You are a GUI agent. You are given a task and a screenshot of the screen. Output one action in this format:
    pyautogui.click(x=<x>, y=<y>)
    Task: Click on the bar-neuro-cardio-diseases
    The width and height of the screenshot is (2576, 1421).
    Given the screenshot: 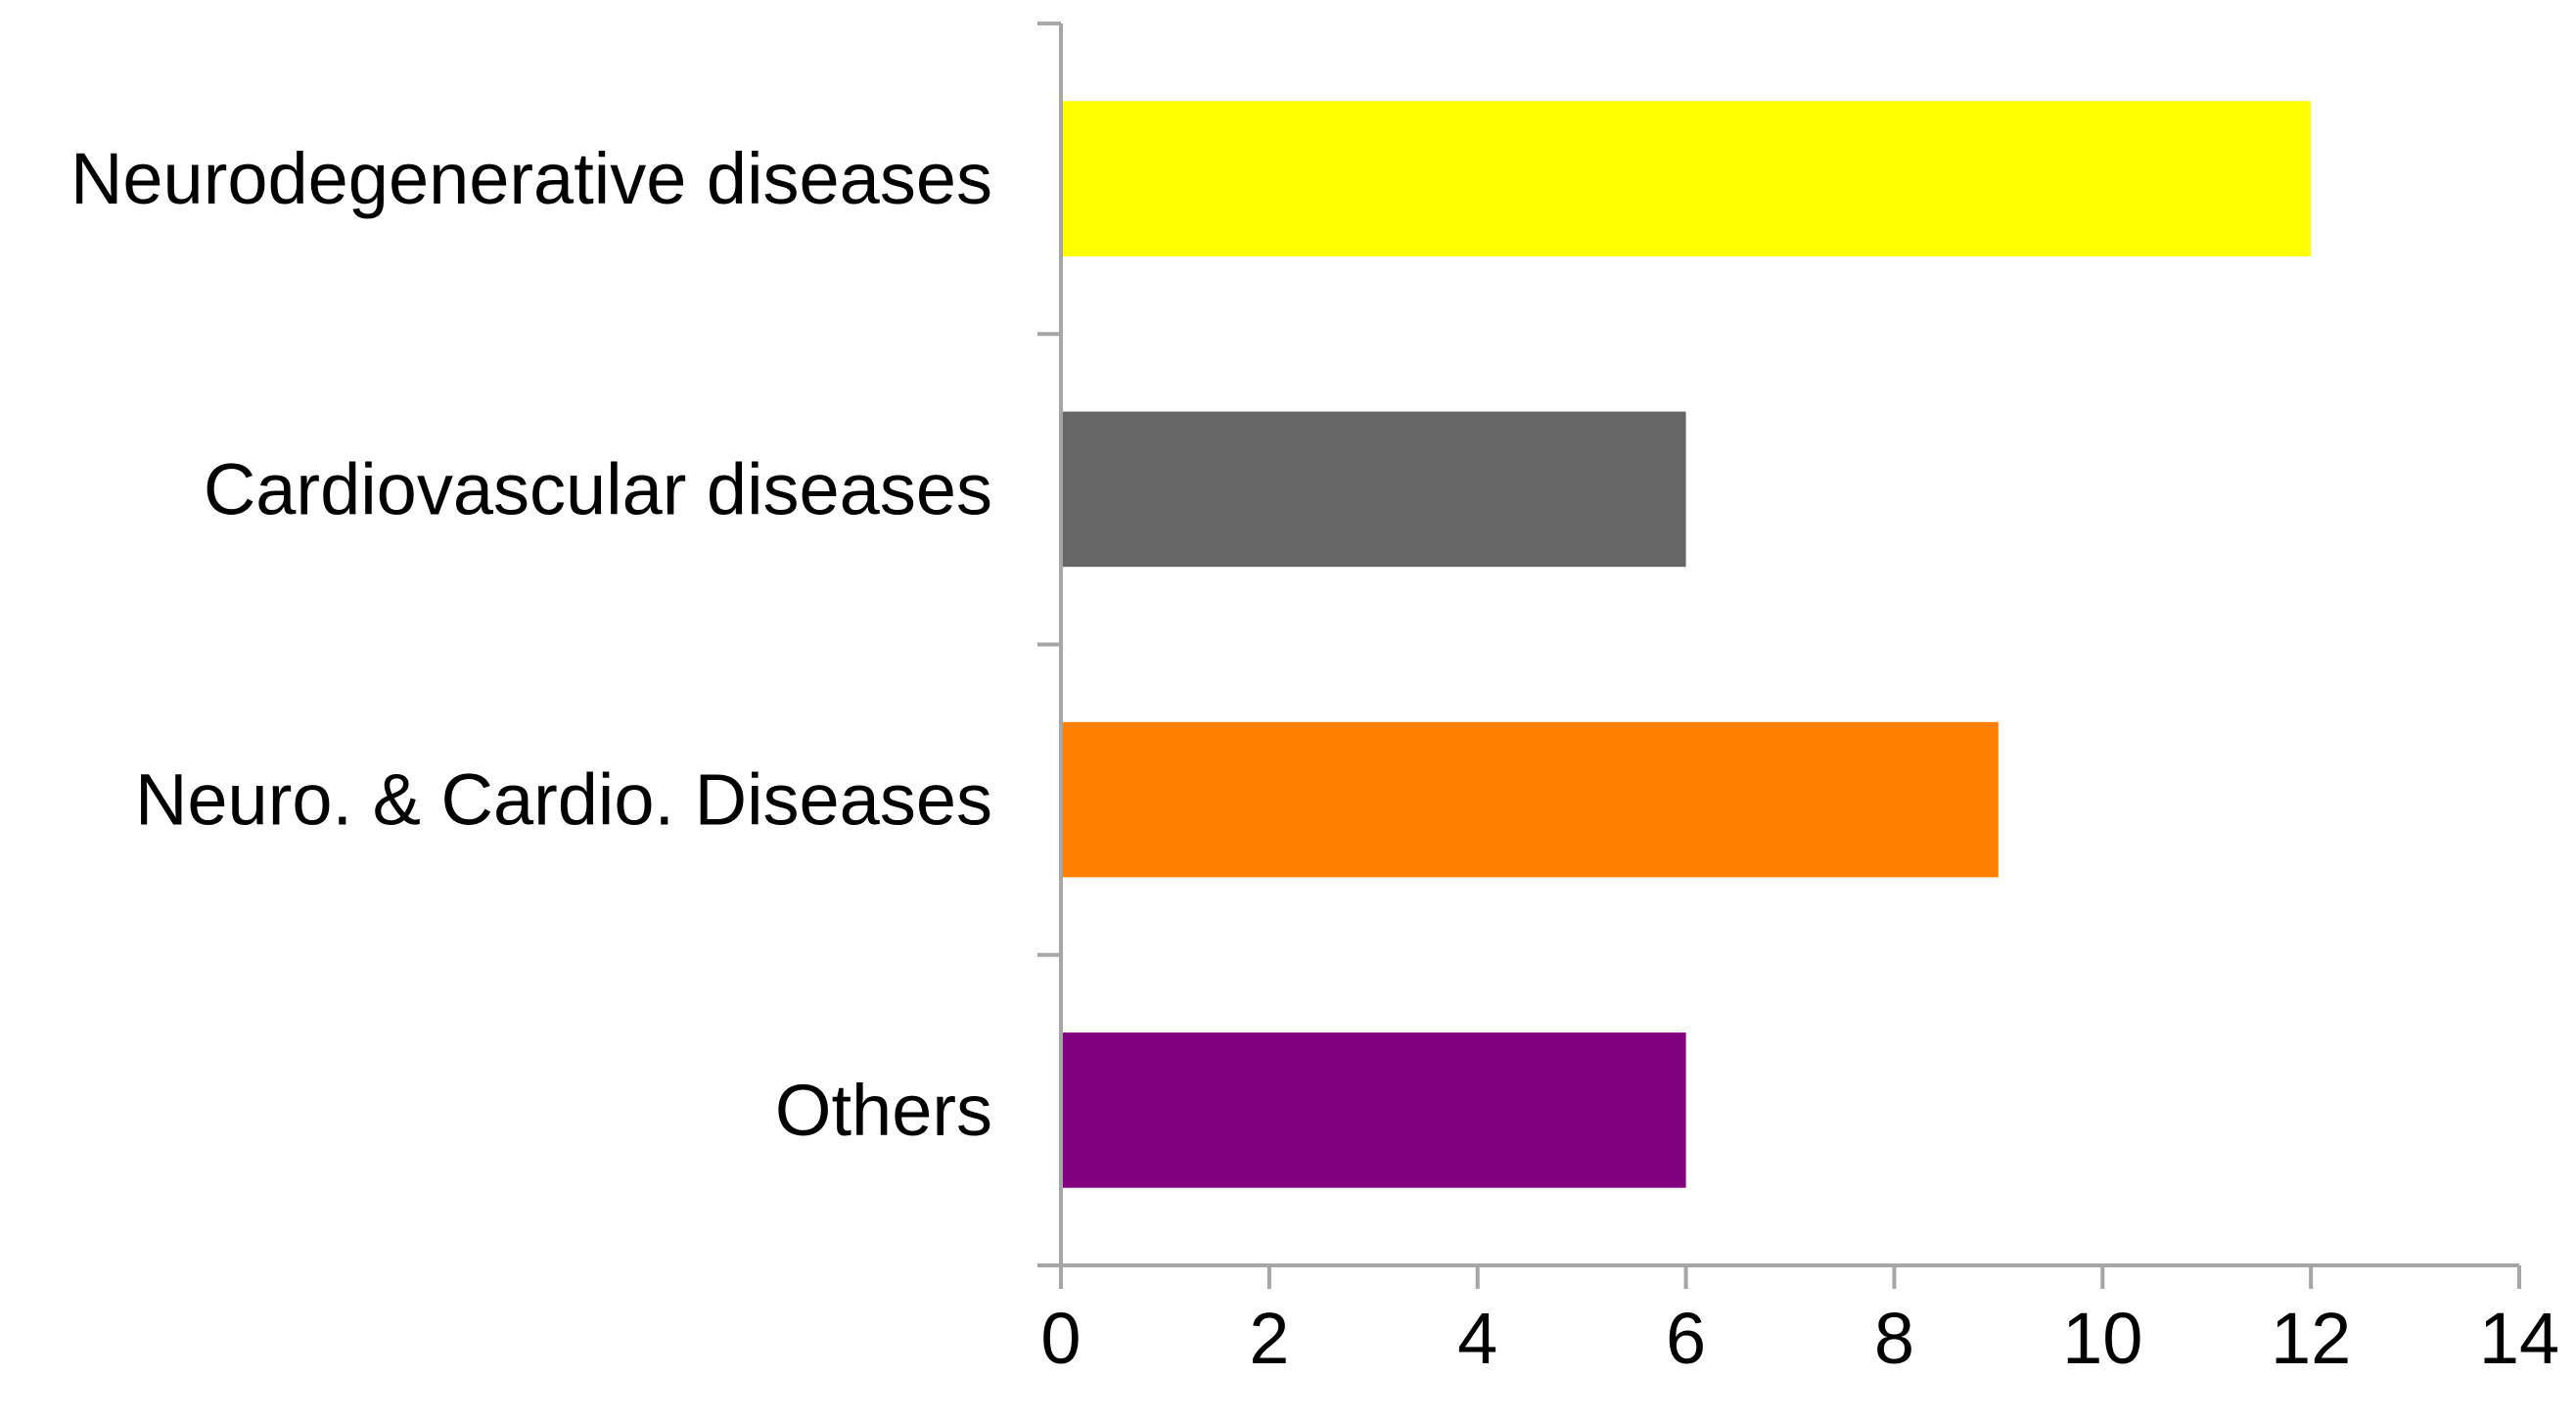 What is the action you would take?
    pyautogui.click(x=1530, y=799)
    